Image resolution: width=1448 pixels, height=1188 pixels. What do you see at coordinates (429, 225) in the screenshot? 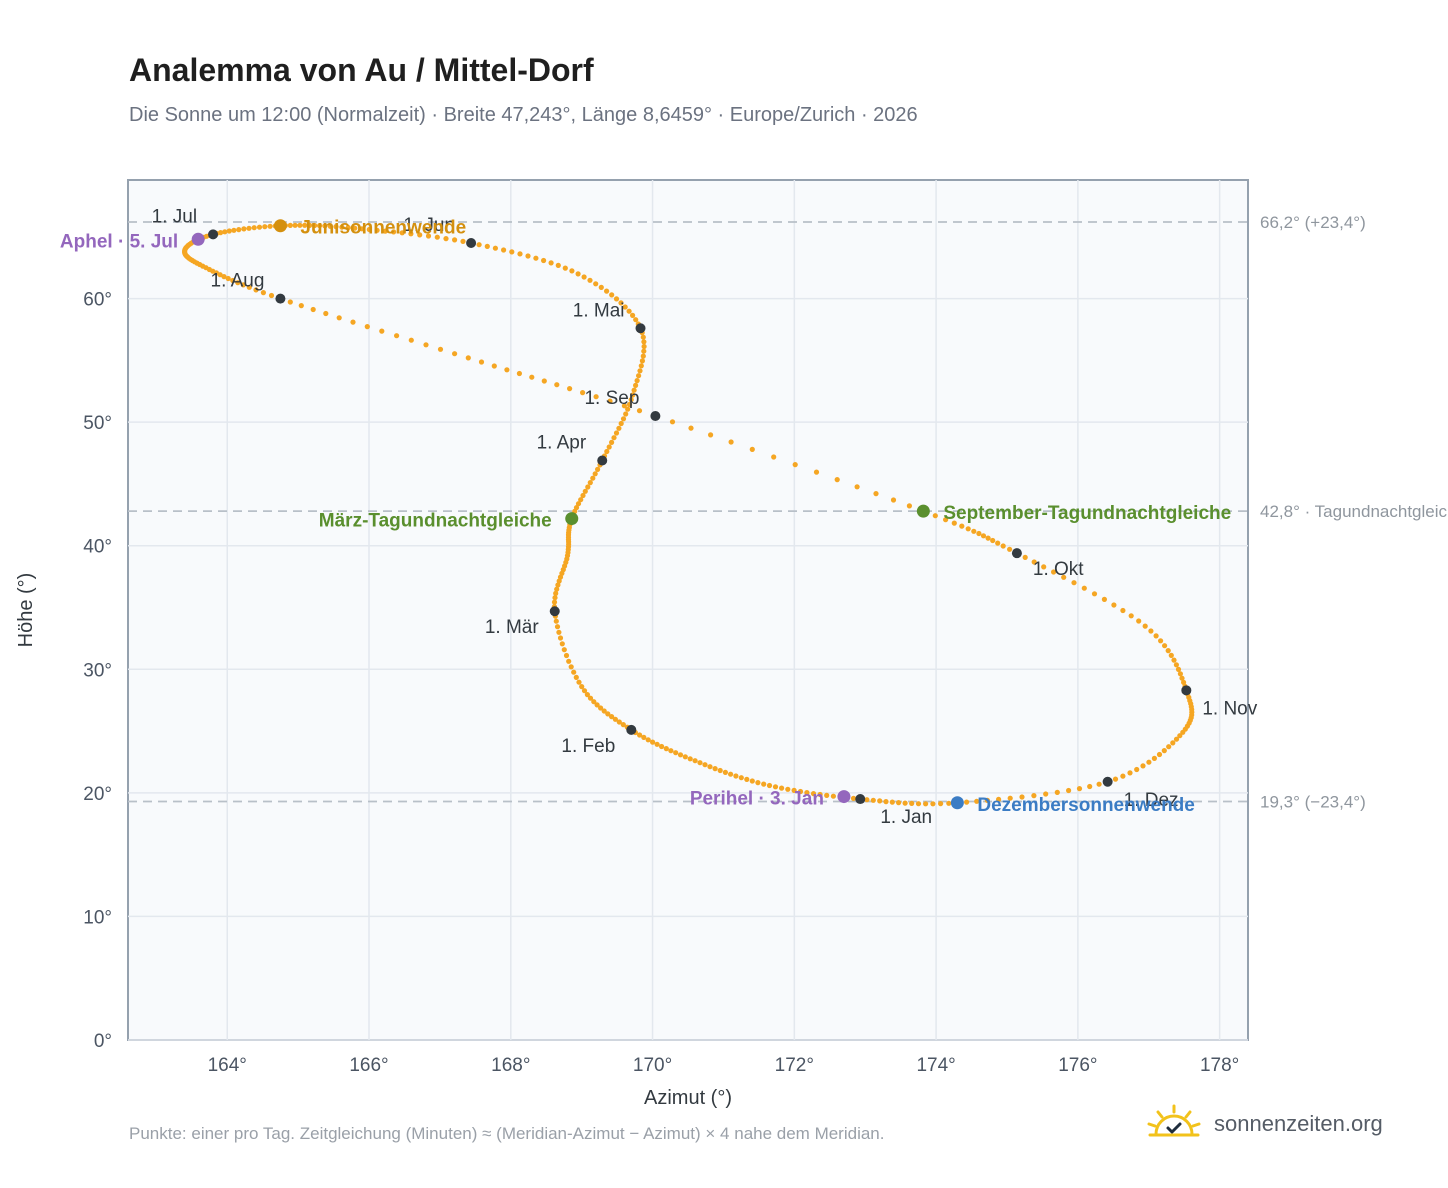
I see `month-label: 1. Jun` at bounding box center [429, 225].